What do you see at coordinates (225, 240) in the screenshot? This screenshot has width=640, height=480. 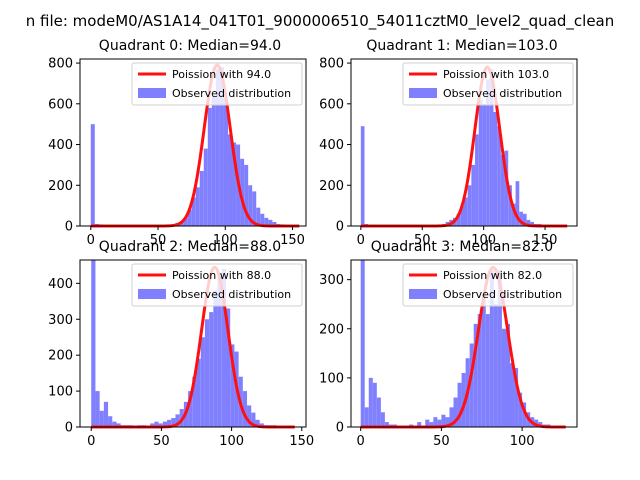 I see `quadrant-0-xtick-label-2: 100` at bounding box center [225, 240].